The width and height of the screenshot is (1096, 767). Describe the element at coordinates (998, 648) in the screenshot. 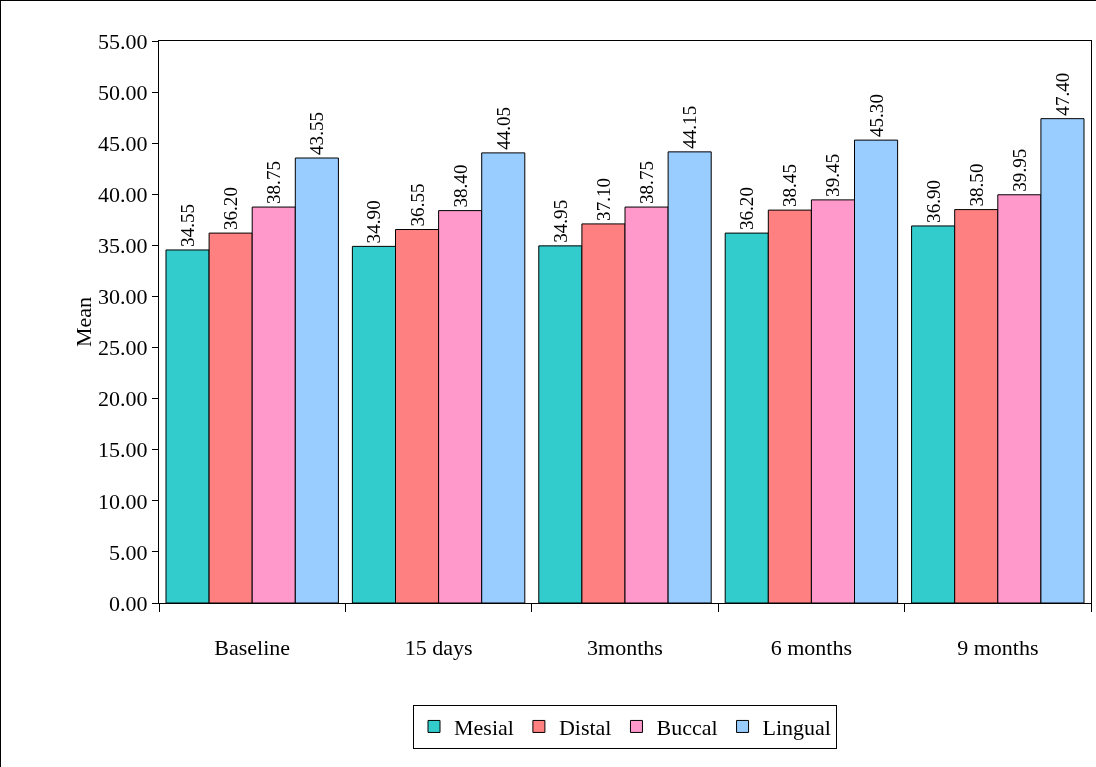

I see `x-tick-label: 9 months` at that location.